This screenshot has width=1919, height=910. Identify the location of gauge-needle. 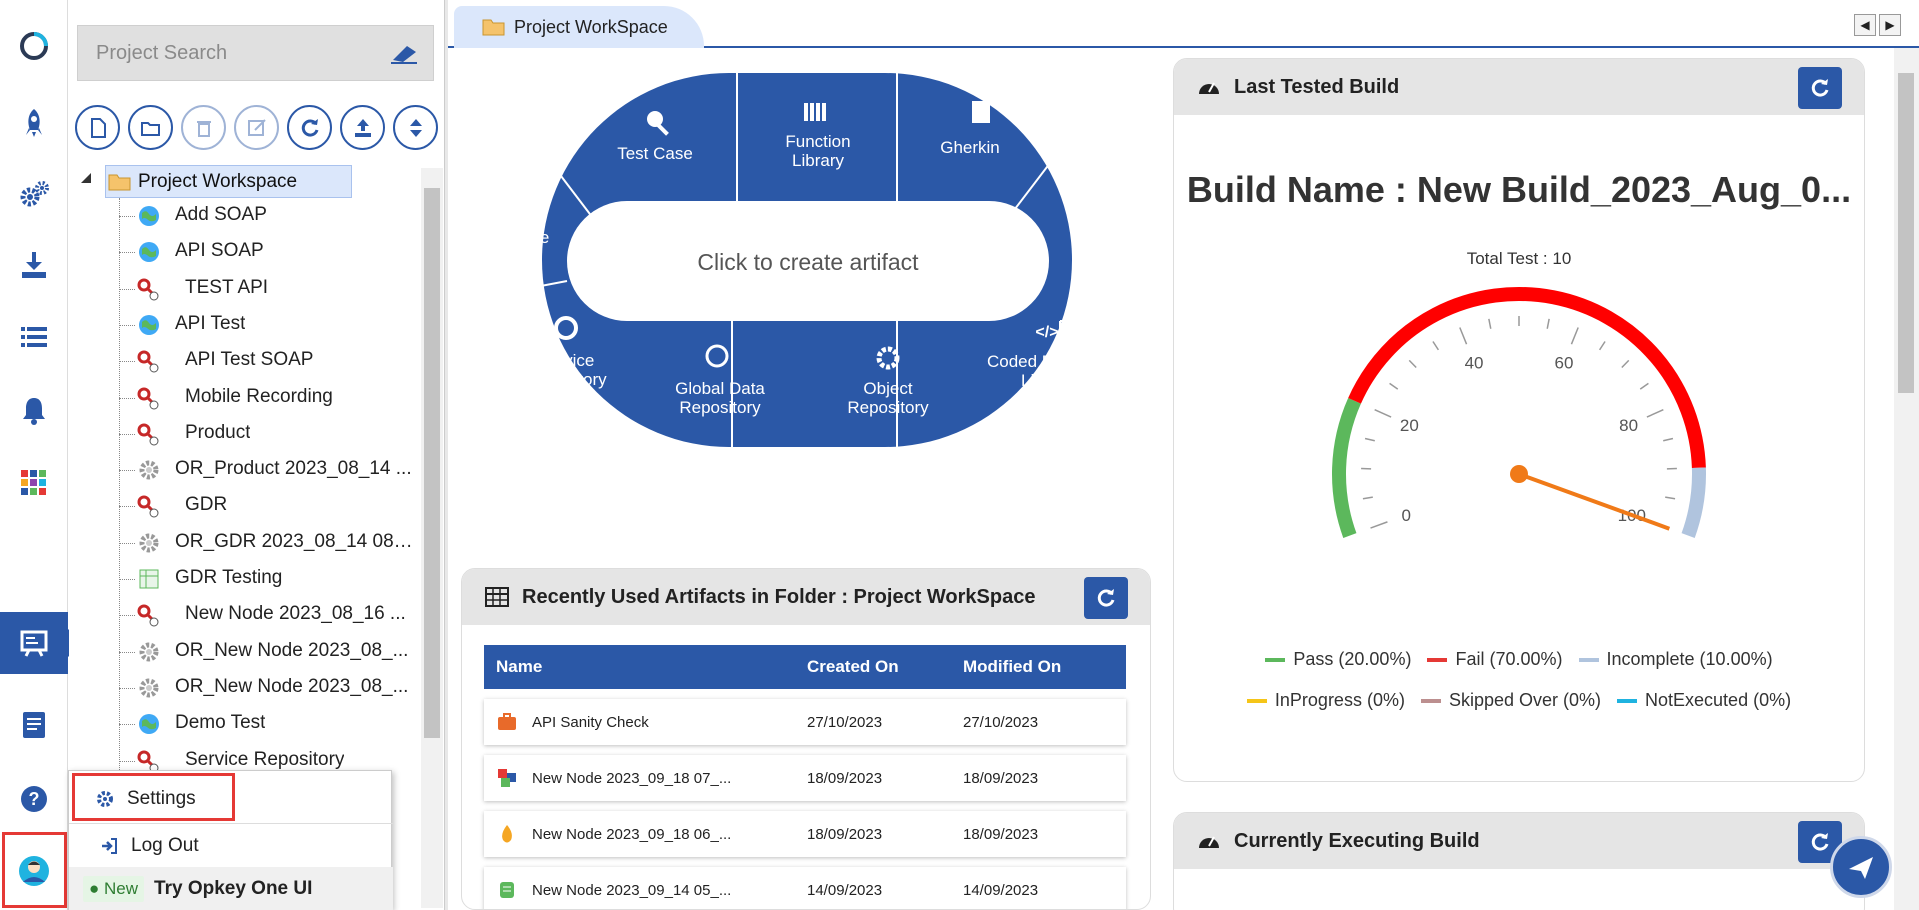
(1594, 501).